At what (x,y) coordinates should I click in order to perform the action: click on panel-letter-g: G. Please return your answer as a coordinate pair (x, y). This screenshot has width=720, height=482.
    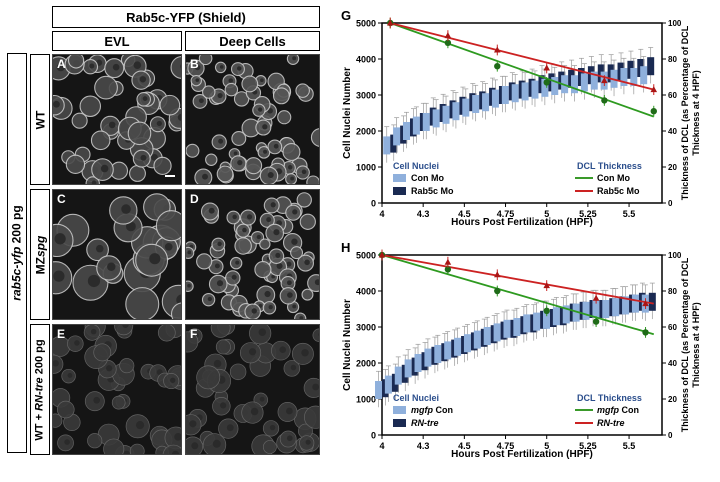
    Looking at the image, I should click on (346, 15).